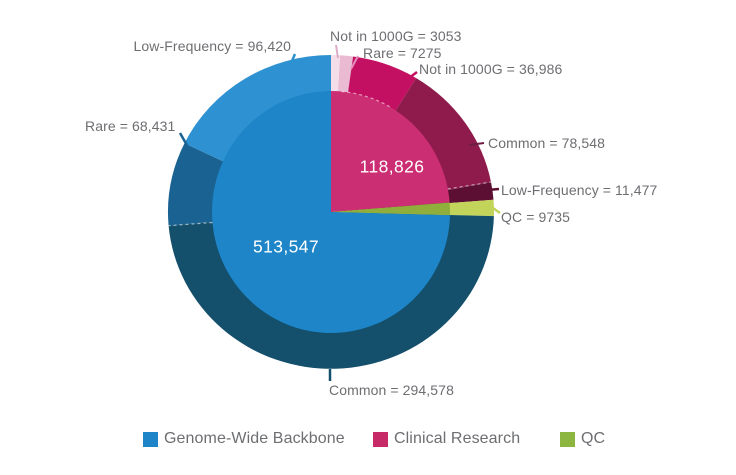  What do you see at coordinates (392, 166) in the screenshot?
I see `inner-value-clinical-research: 118,826` at bounding box center [392, 166].